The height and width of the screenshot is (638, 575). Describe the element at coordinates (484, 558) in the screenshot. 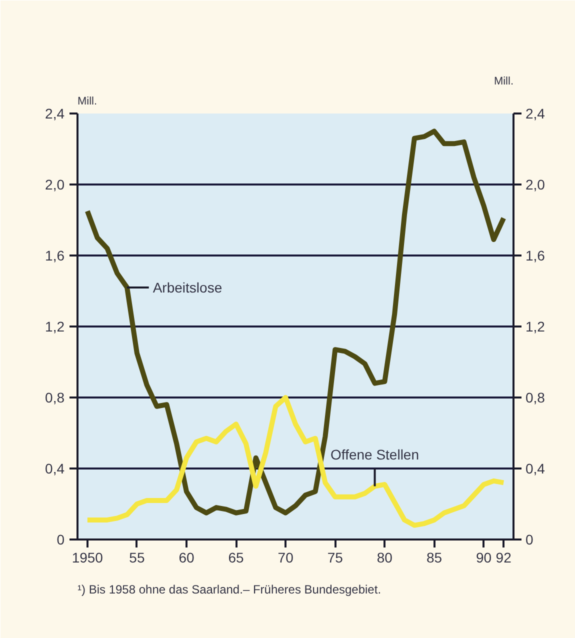

I see `x-tick-label: 90` at that location.